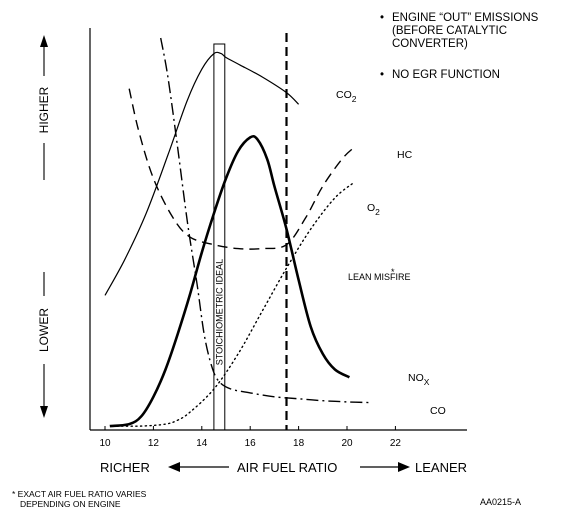 The height and width of the screenshot is (520, 569). What do you see at coordinates (219, 312) in the screenshot?
I see `stoichiometric-label: STOICHIOMETRIC IDEAL` at bounding box center [219, 312].